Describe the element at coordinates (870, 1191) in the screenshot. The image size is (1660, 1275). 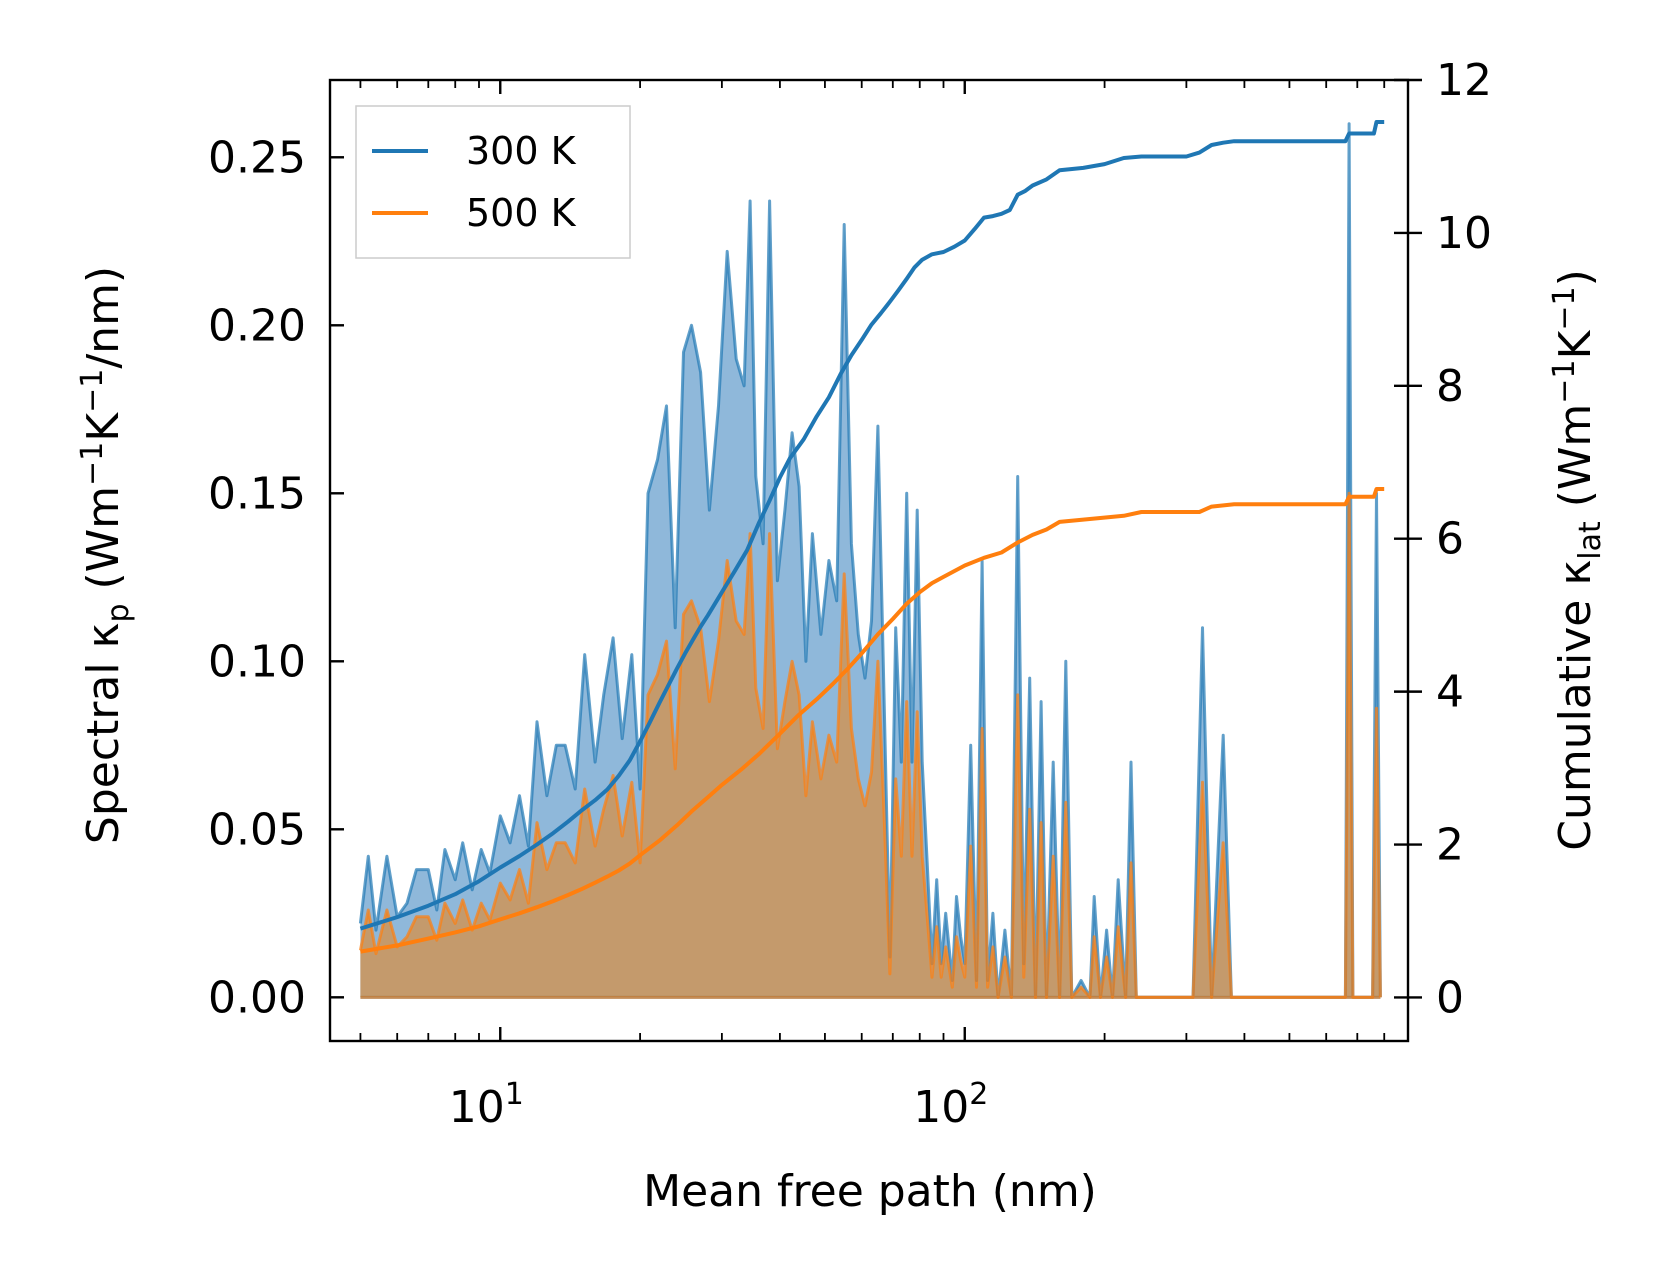
I see `x-axis-label: Mean free path (nm)` at that location.